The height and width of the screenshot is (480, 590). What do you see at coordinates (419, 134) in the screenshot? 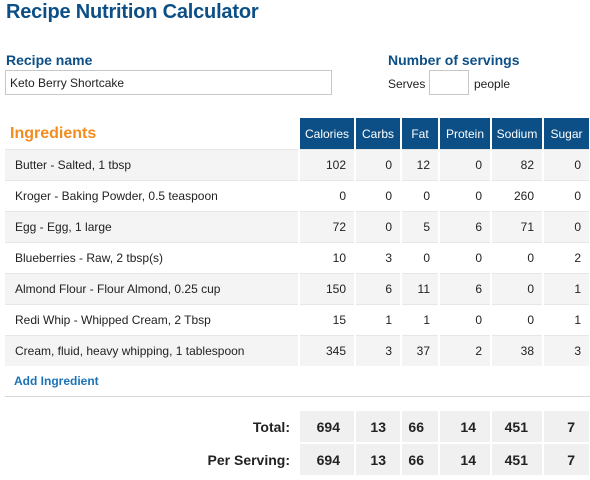
I see `column-header-fat: Fat` at bounding box center [419, 134].